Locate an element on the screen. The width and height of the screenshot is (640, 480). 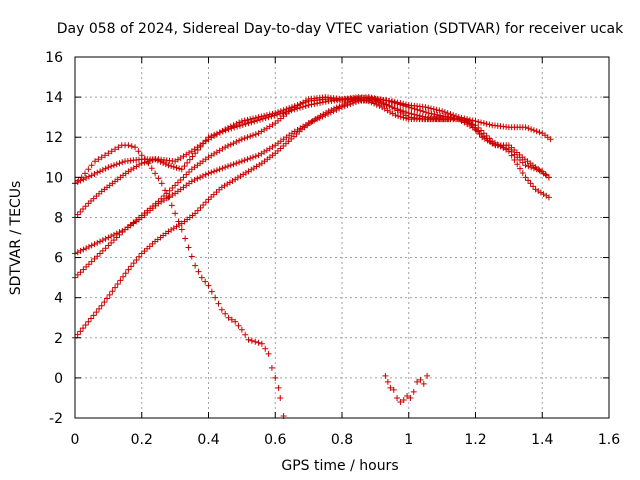
x-tick-label: 1 is located at coordinates (408, 440).